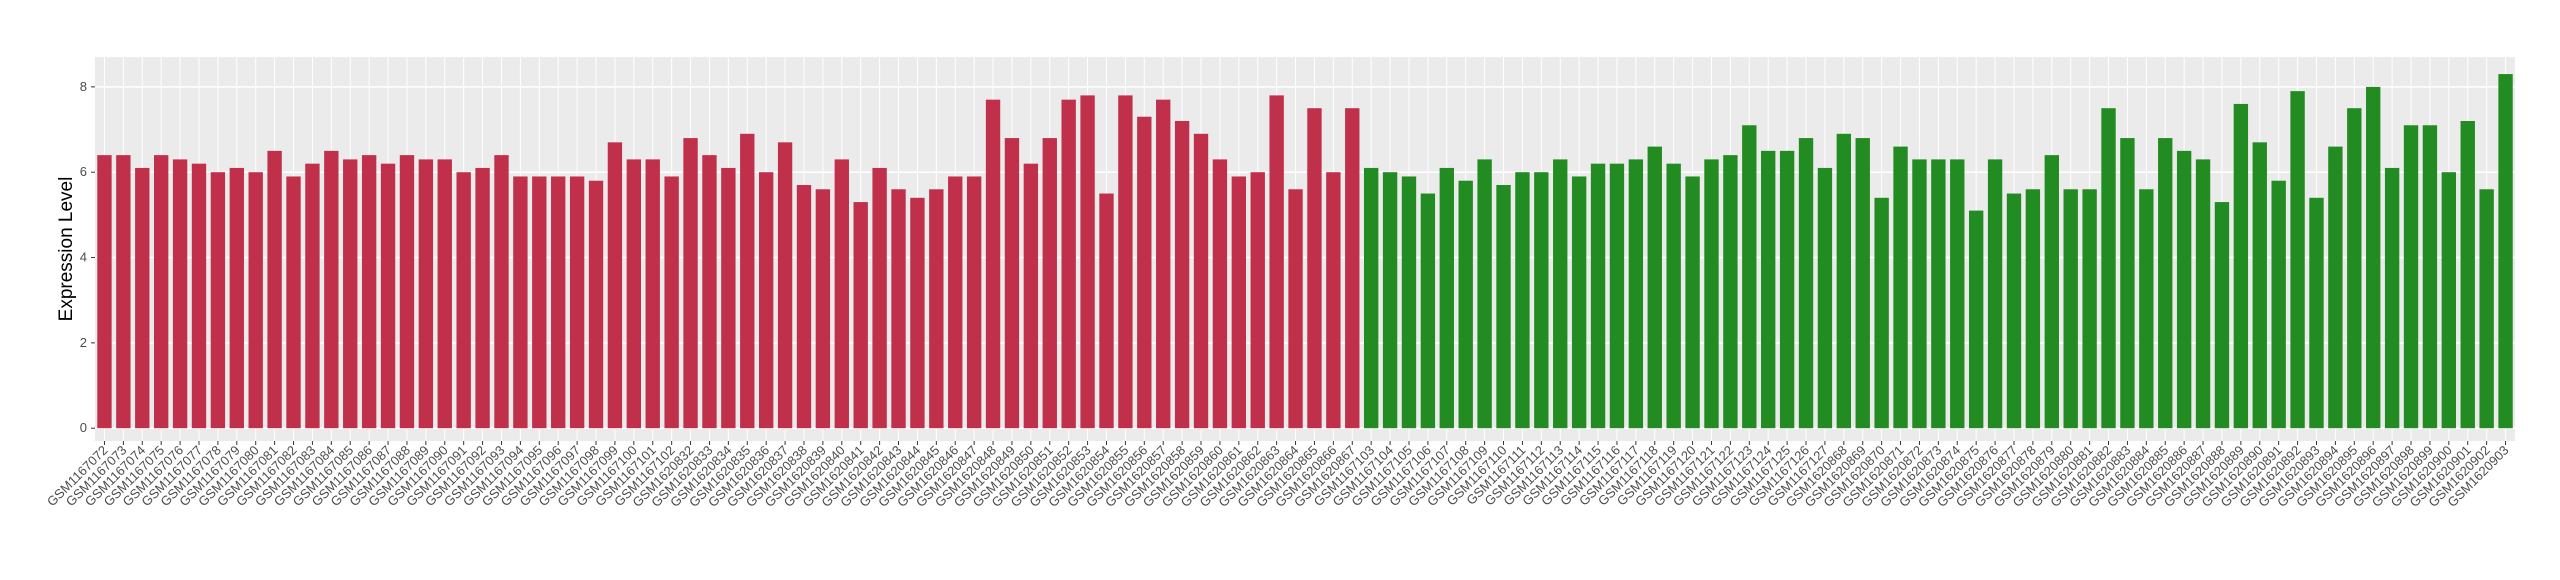  I want to click on y-tick-label: 6, so click(83, 171).